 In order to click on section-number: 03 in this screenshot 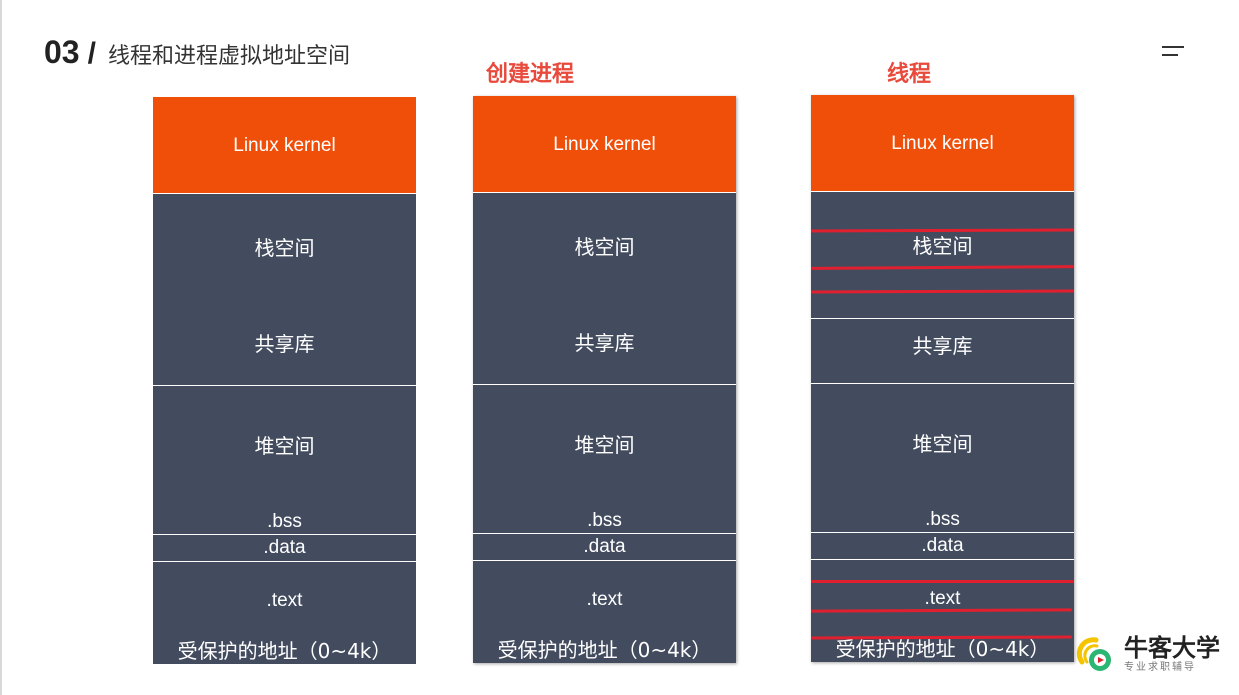, I will do `click(62, 52)`.